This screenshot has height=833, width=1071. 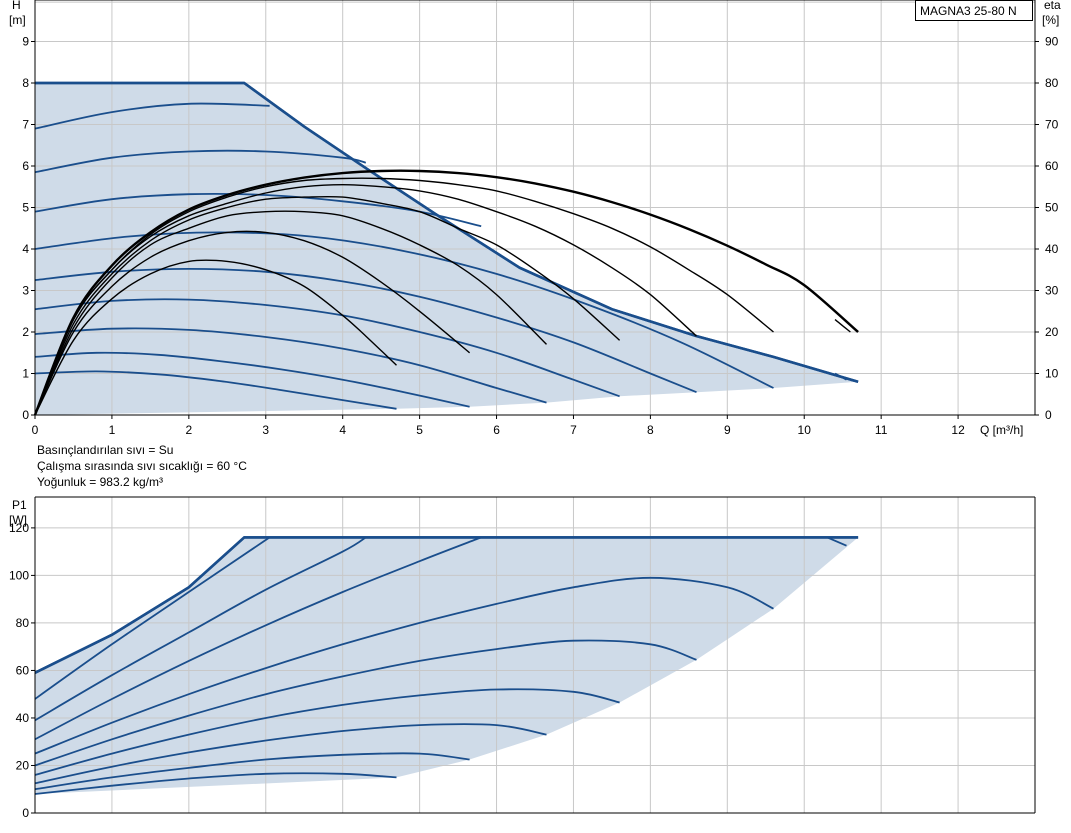 I want to click on max-curve-outline, so click(x=446, y=605).